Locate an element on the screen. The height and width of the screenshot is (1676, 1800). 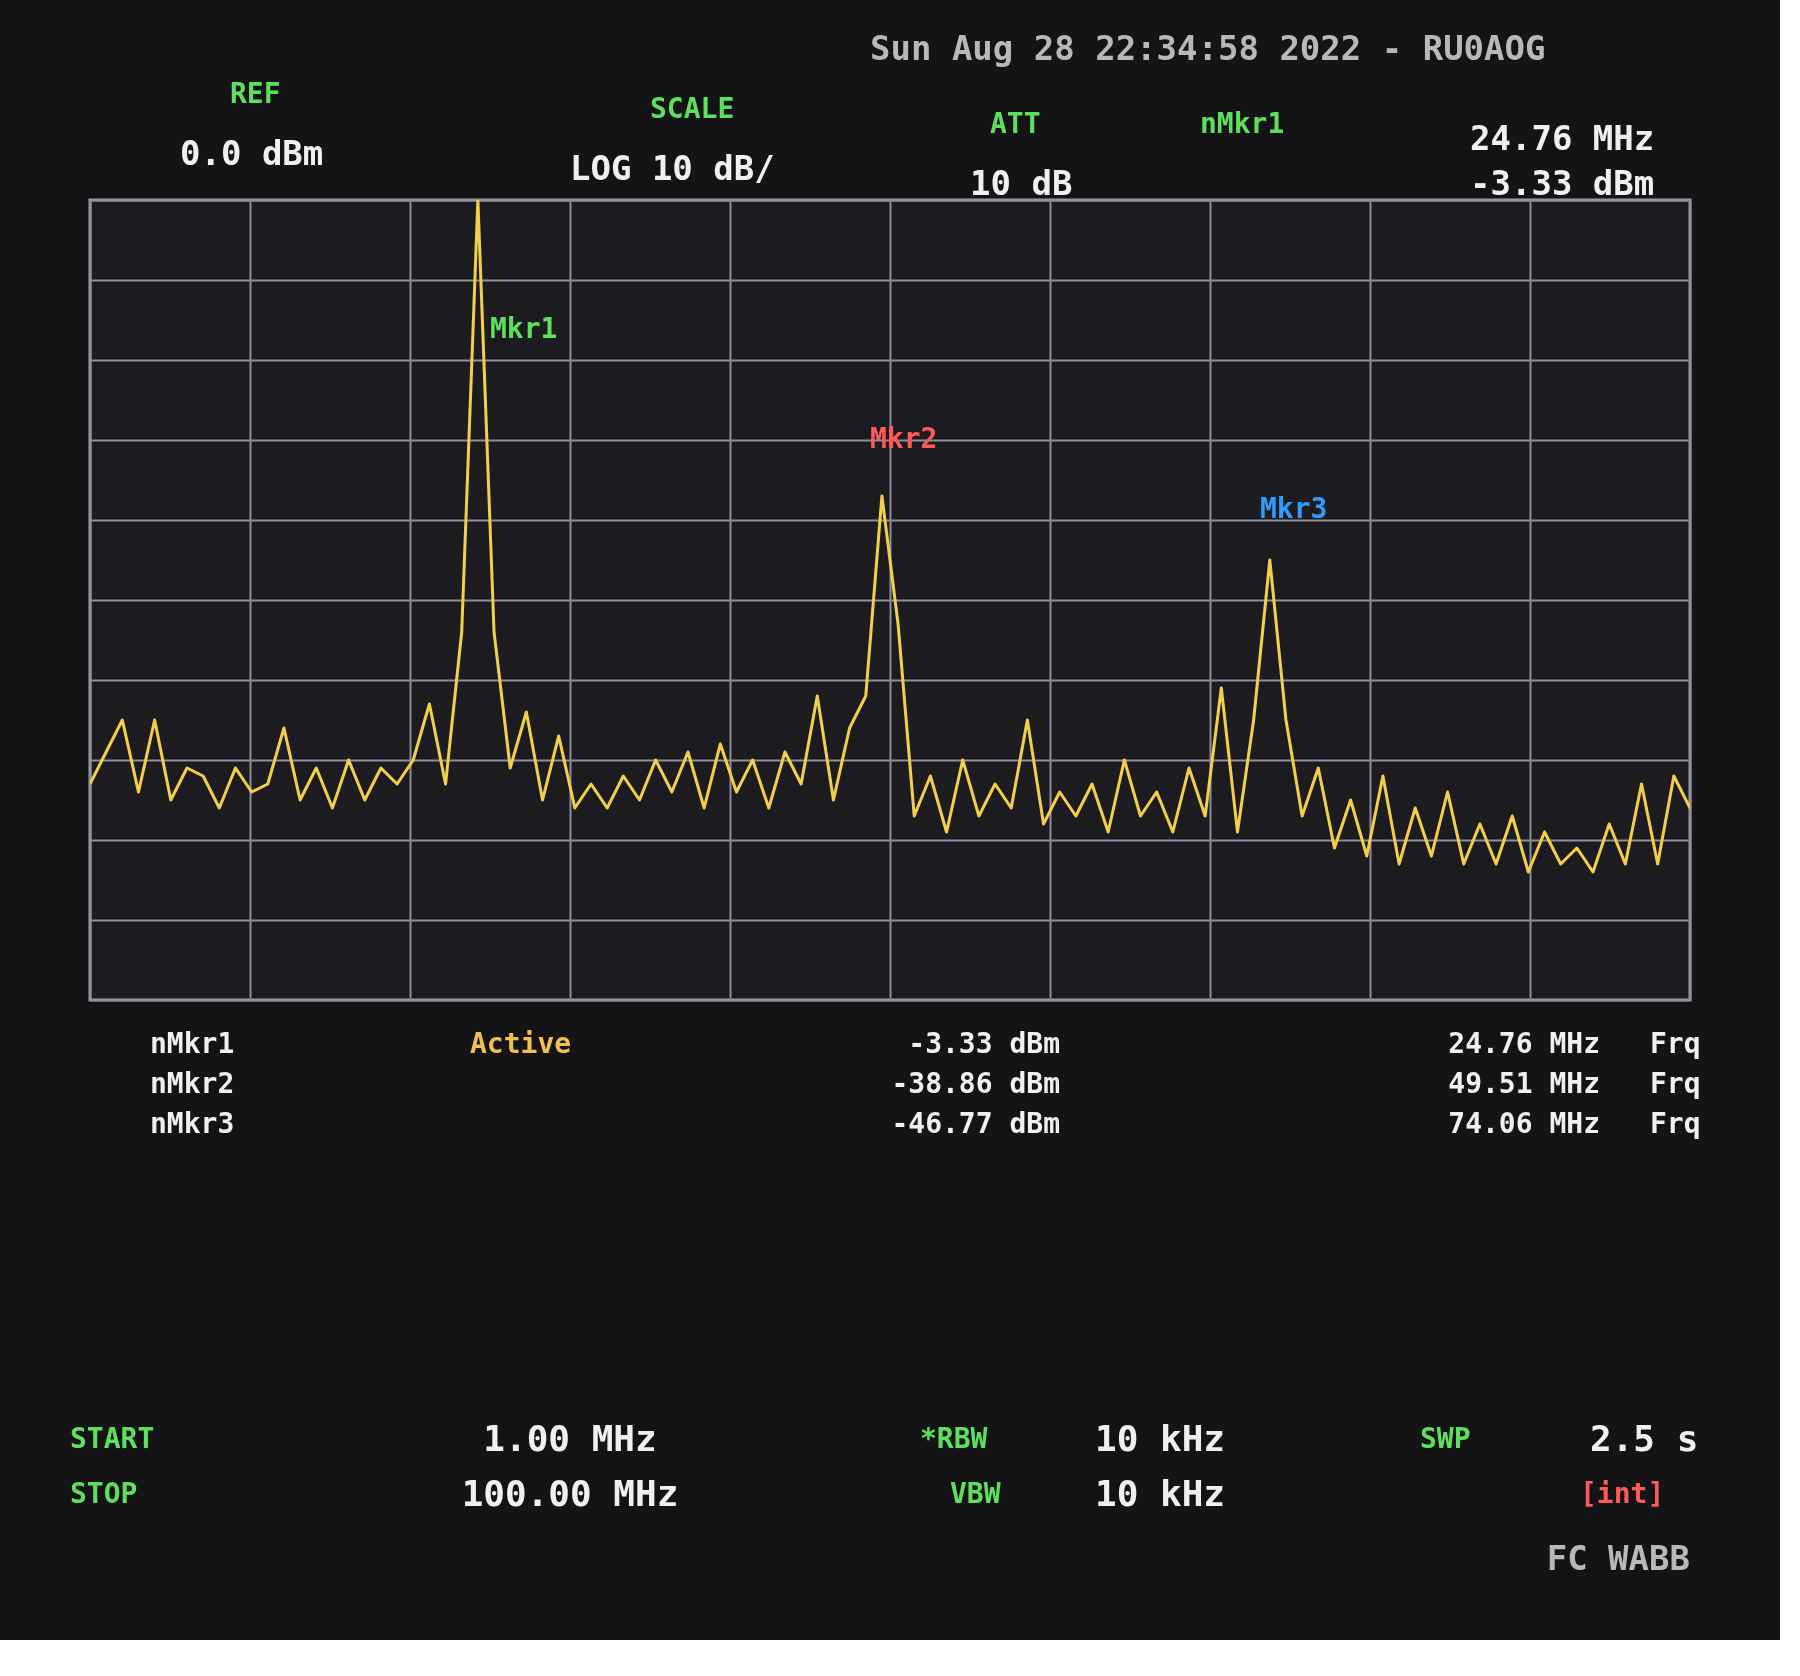
text: *RBW is located at coordinates (954, 1438).